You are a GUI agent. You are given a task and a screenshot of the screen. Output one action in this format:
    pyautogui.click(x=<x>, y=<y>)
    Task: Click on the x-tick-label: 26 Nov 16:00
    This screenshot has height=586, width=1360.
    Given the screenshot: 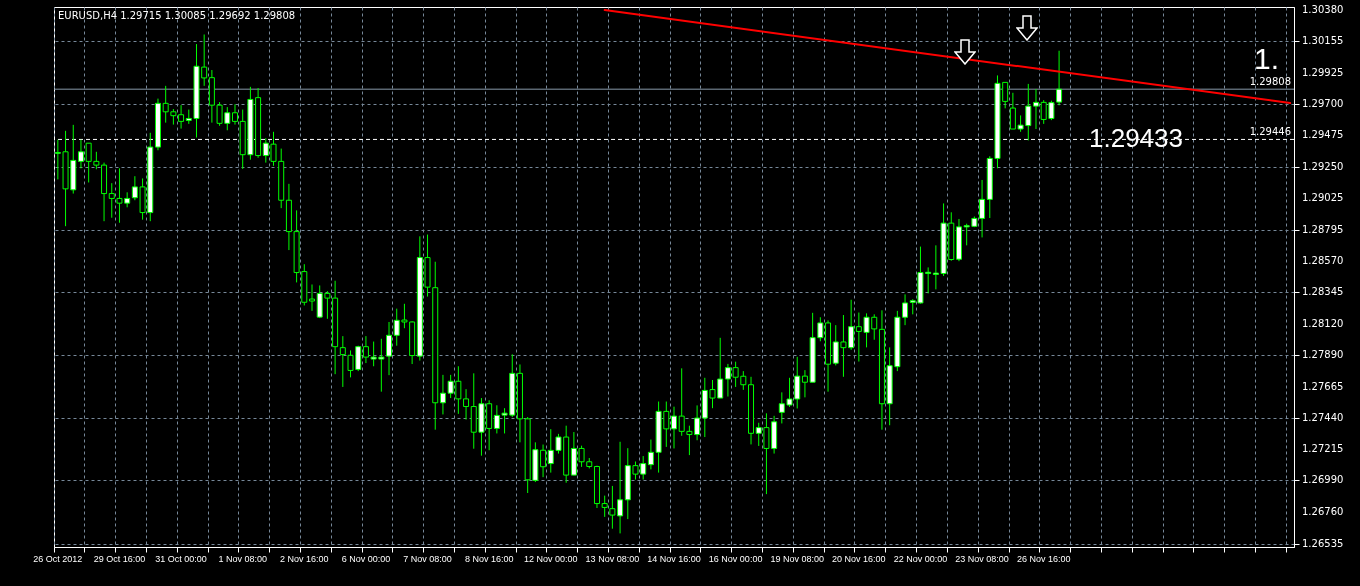 What is the action you would take?
    pyautogui.click(x=1043, y=558)
    